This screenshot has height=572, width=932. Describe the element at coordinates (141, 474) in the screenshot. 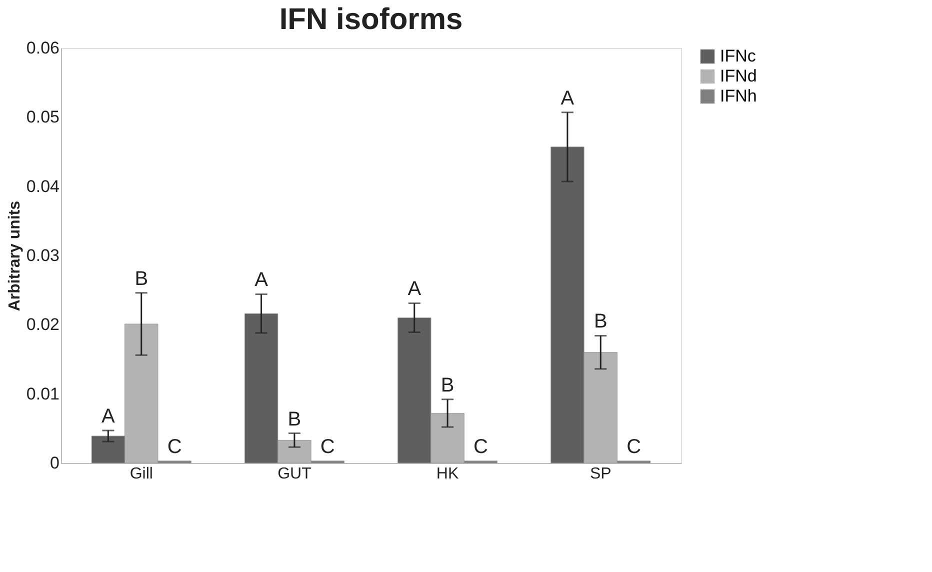

I see `x-tick-label: Gill` at that location.